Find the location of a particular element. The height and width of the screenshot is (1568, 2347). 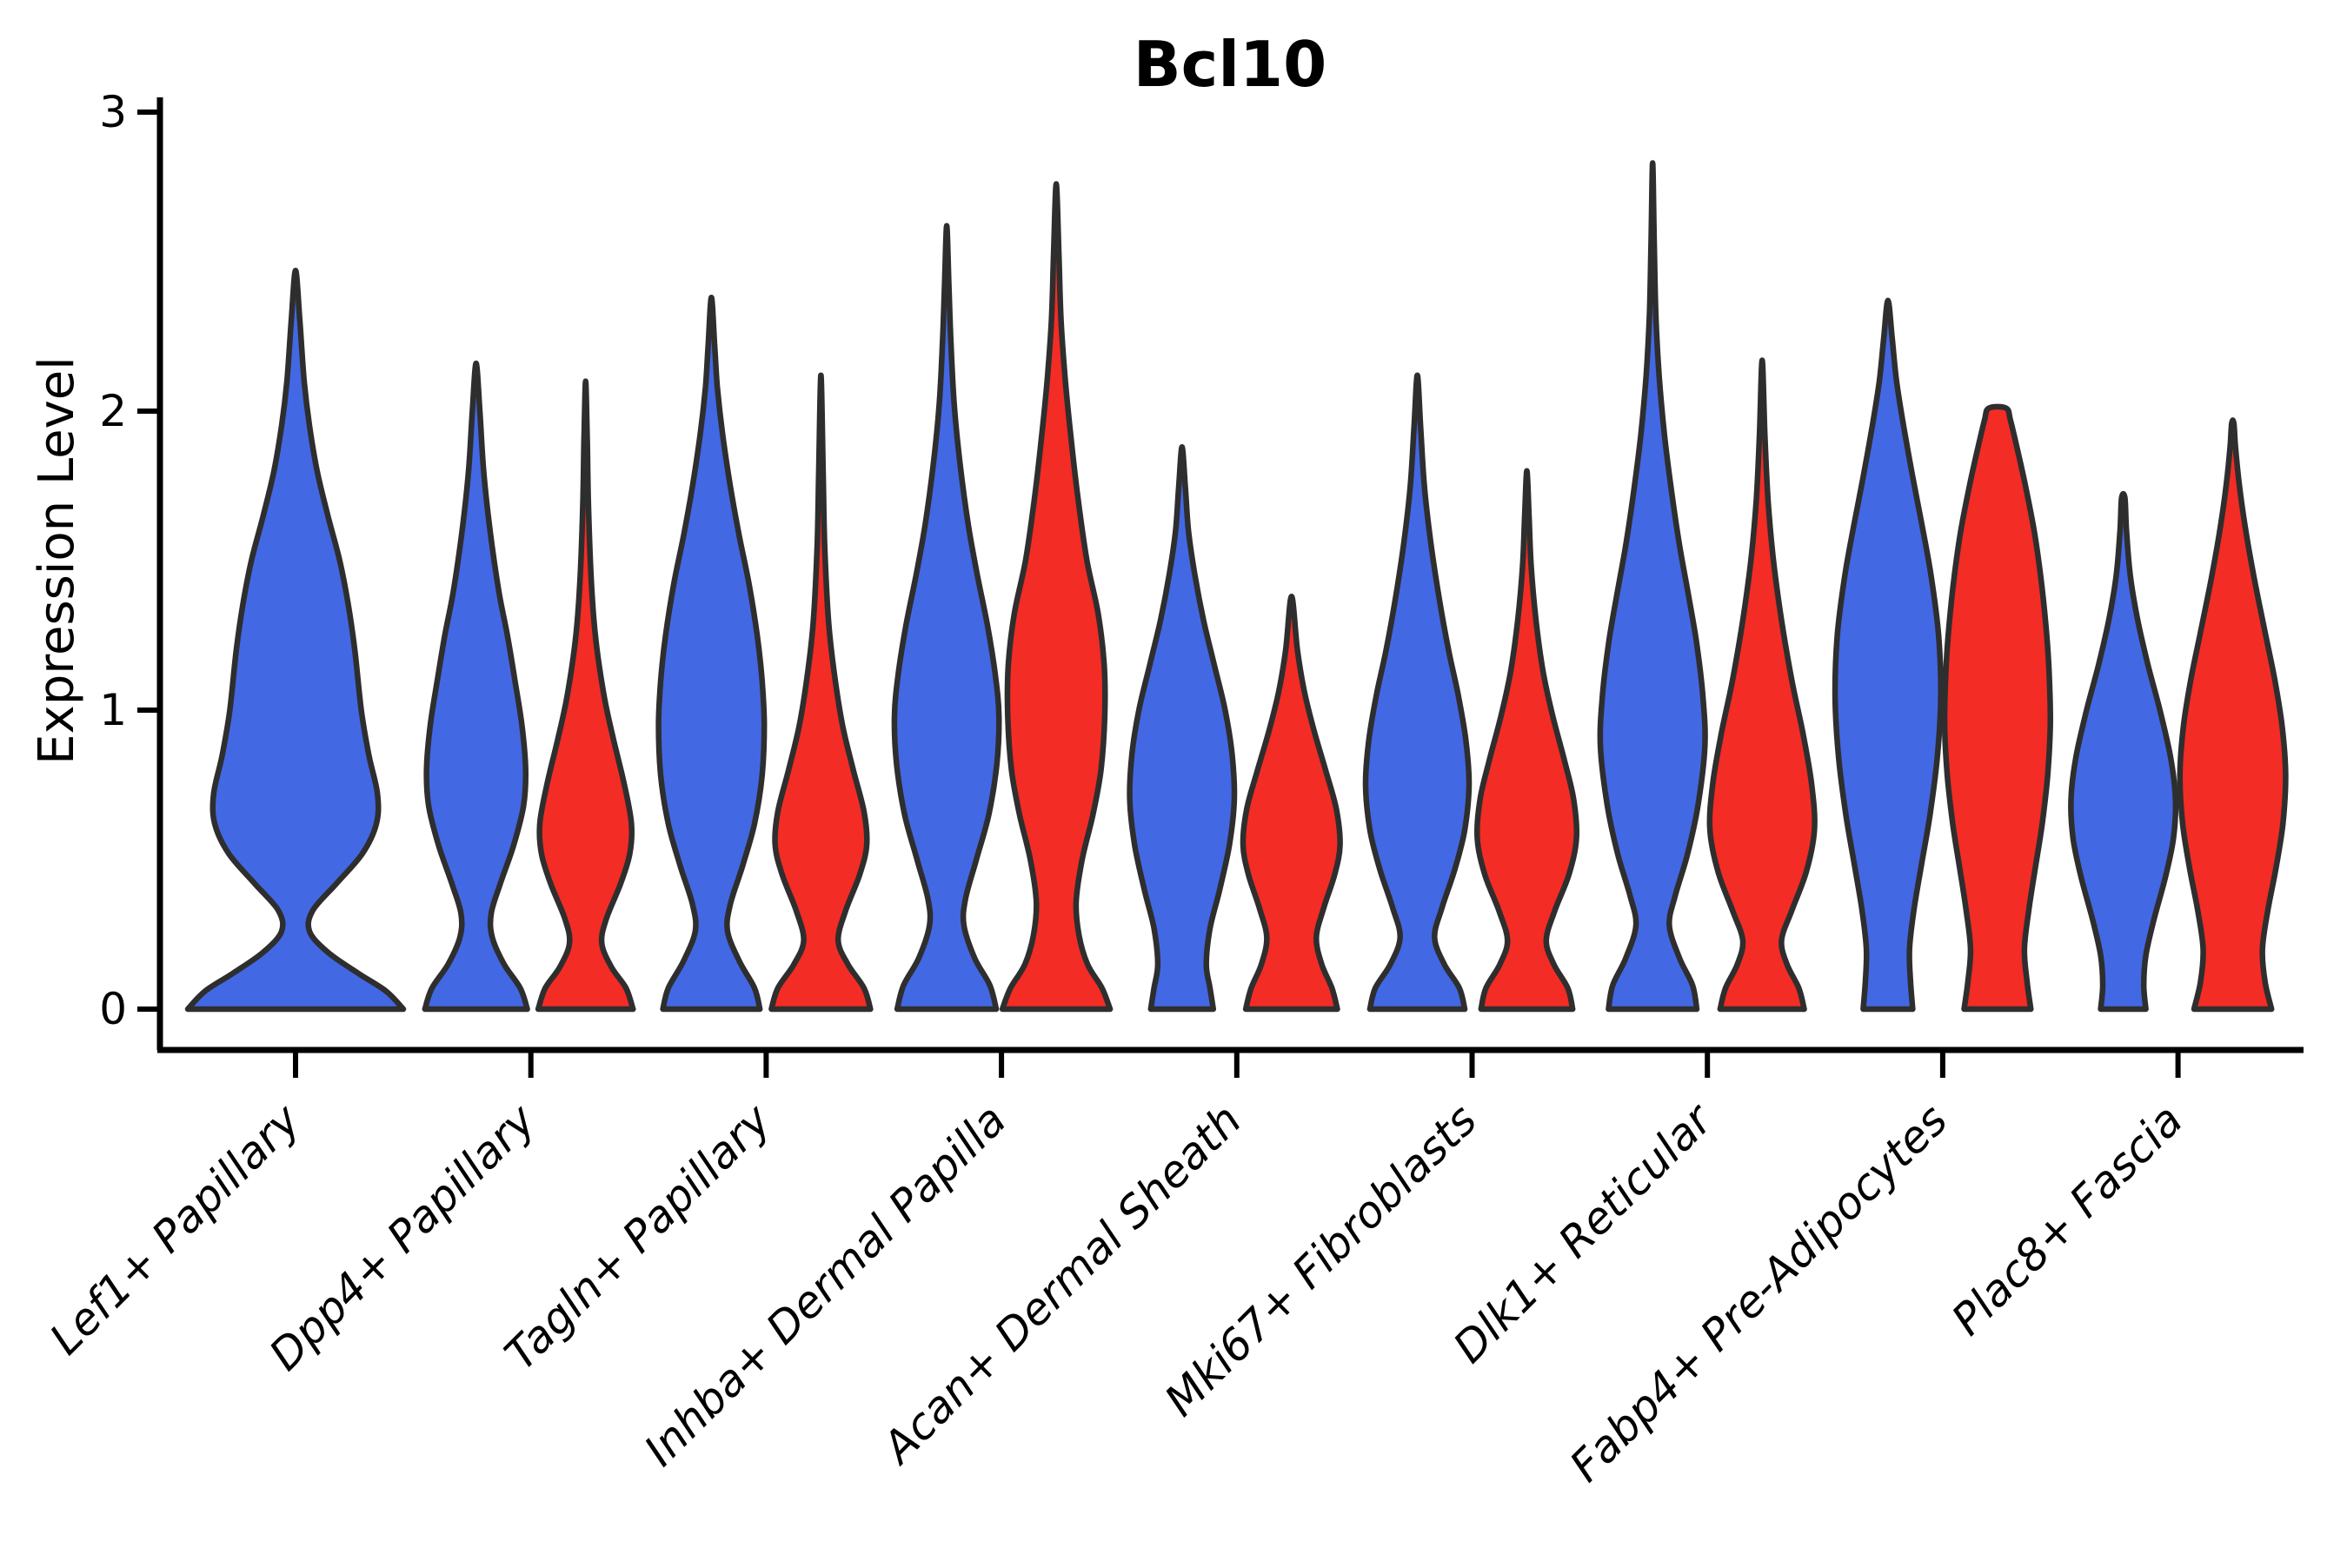

violin-inhba-dermal-papilla-red is located at coordinates (1056, 597).